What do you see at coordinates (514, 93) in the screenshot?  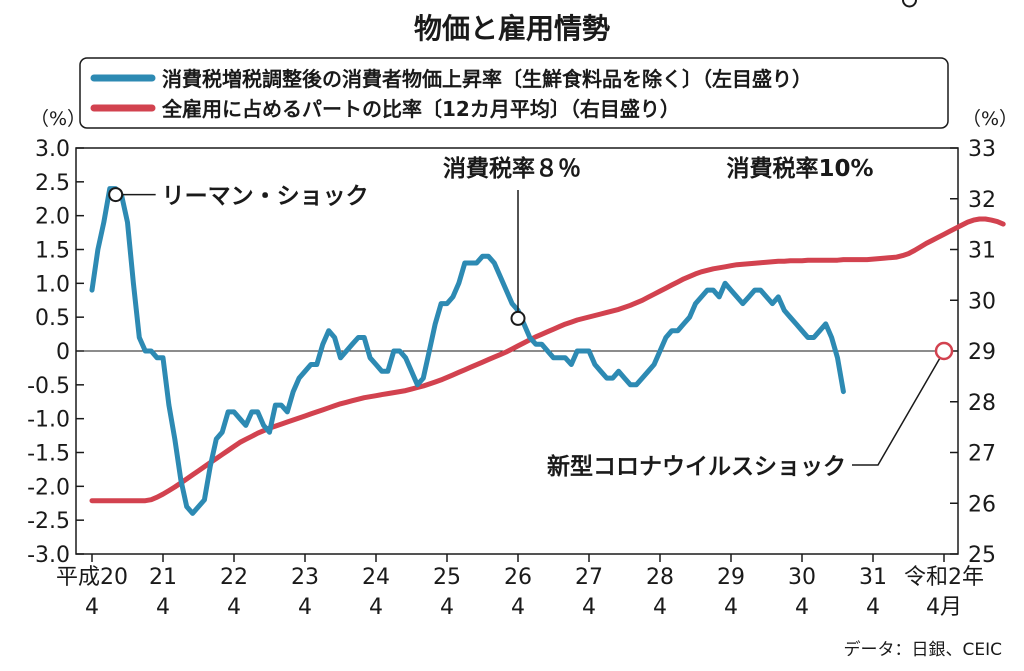 I see `legend-box` at bounding box center [514, 93].